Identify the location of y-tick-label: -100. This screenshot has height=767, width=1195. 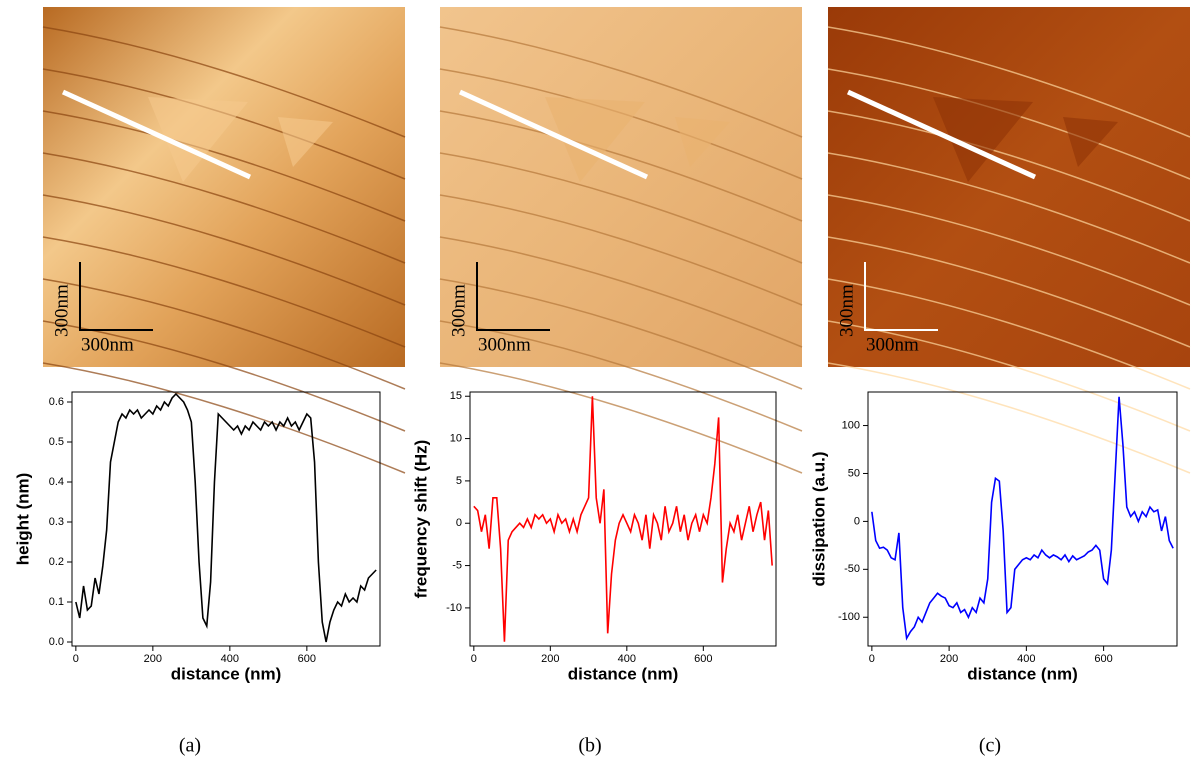
(849, 617).